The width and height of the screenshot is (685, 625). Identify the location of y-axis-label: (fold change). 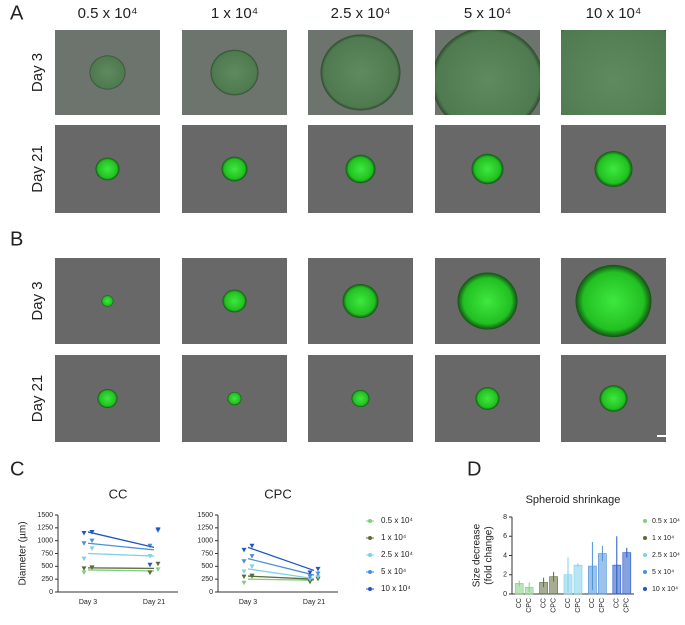
(489, 555).